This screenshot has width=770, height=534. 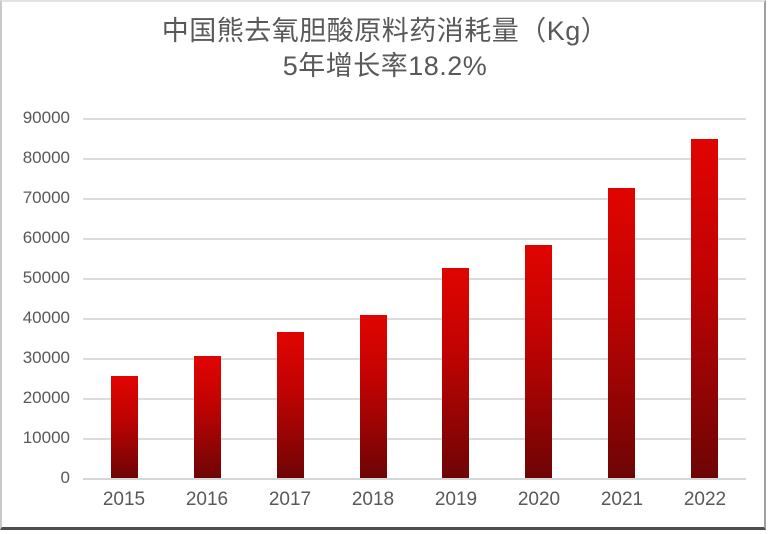 I want to click on x-tick-label: 2015, so click(x=124, y=499).